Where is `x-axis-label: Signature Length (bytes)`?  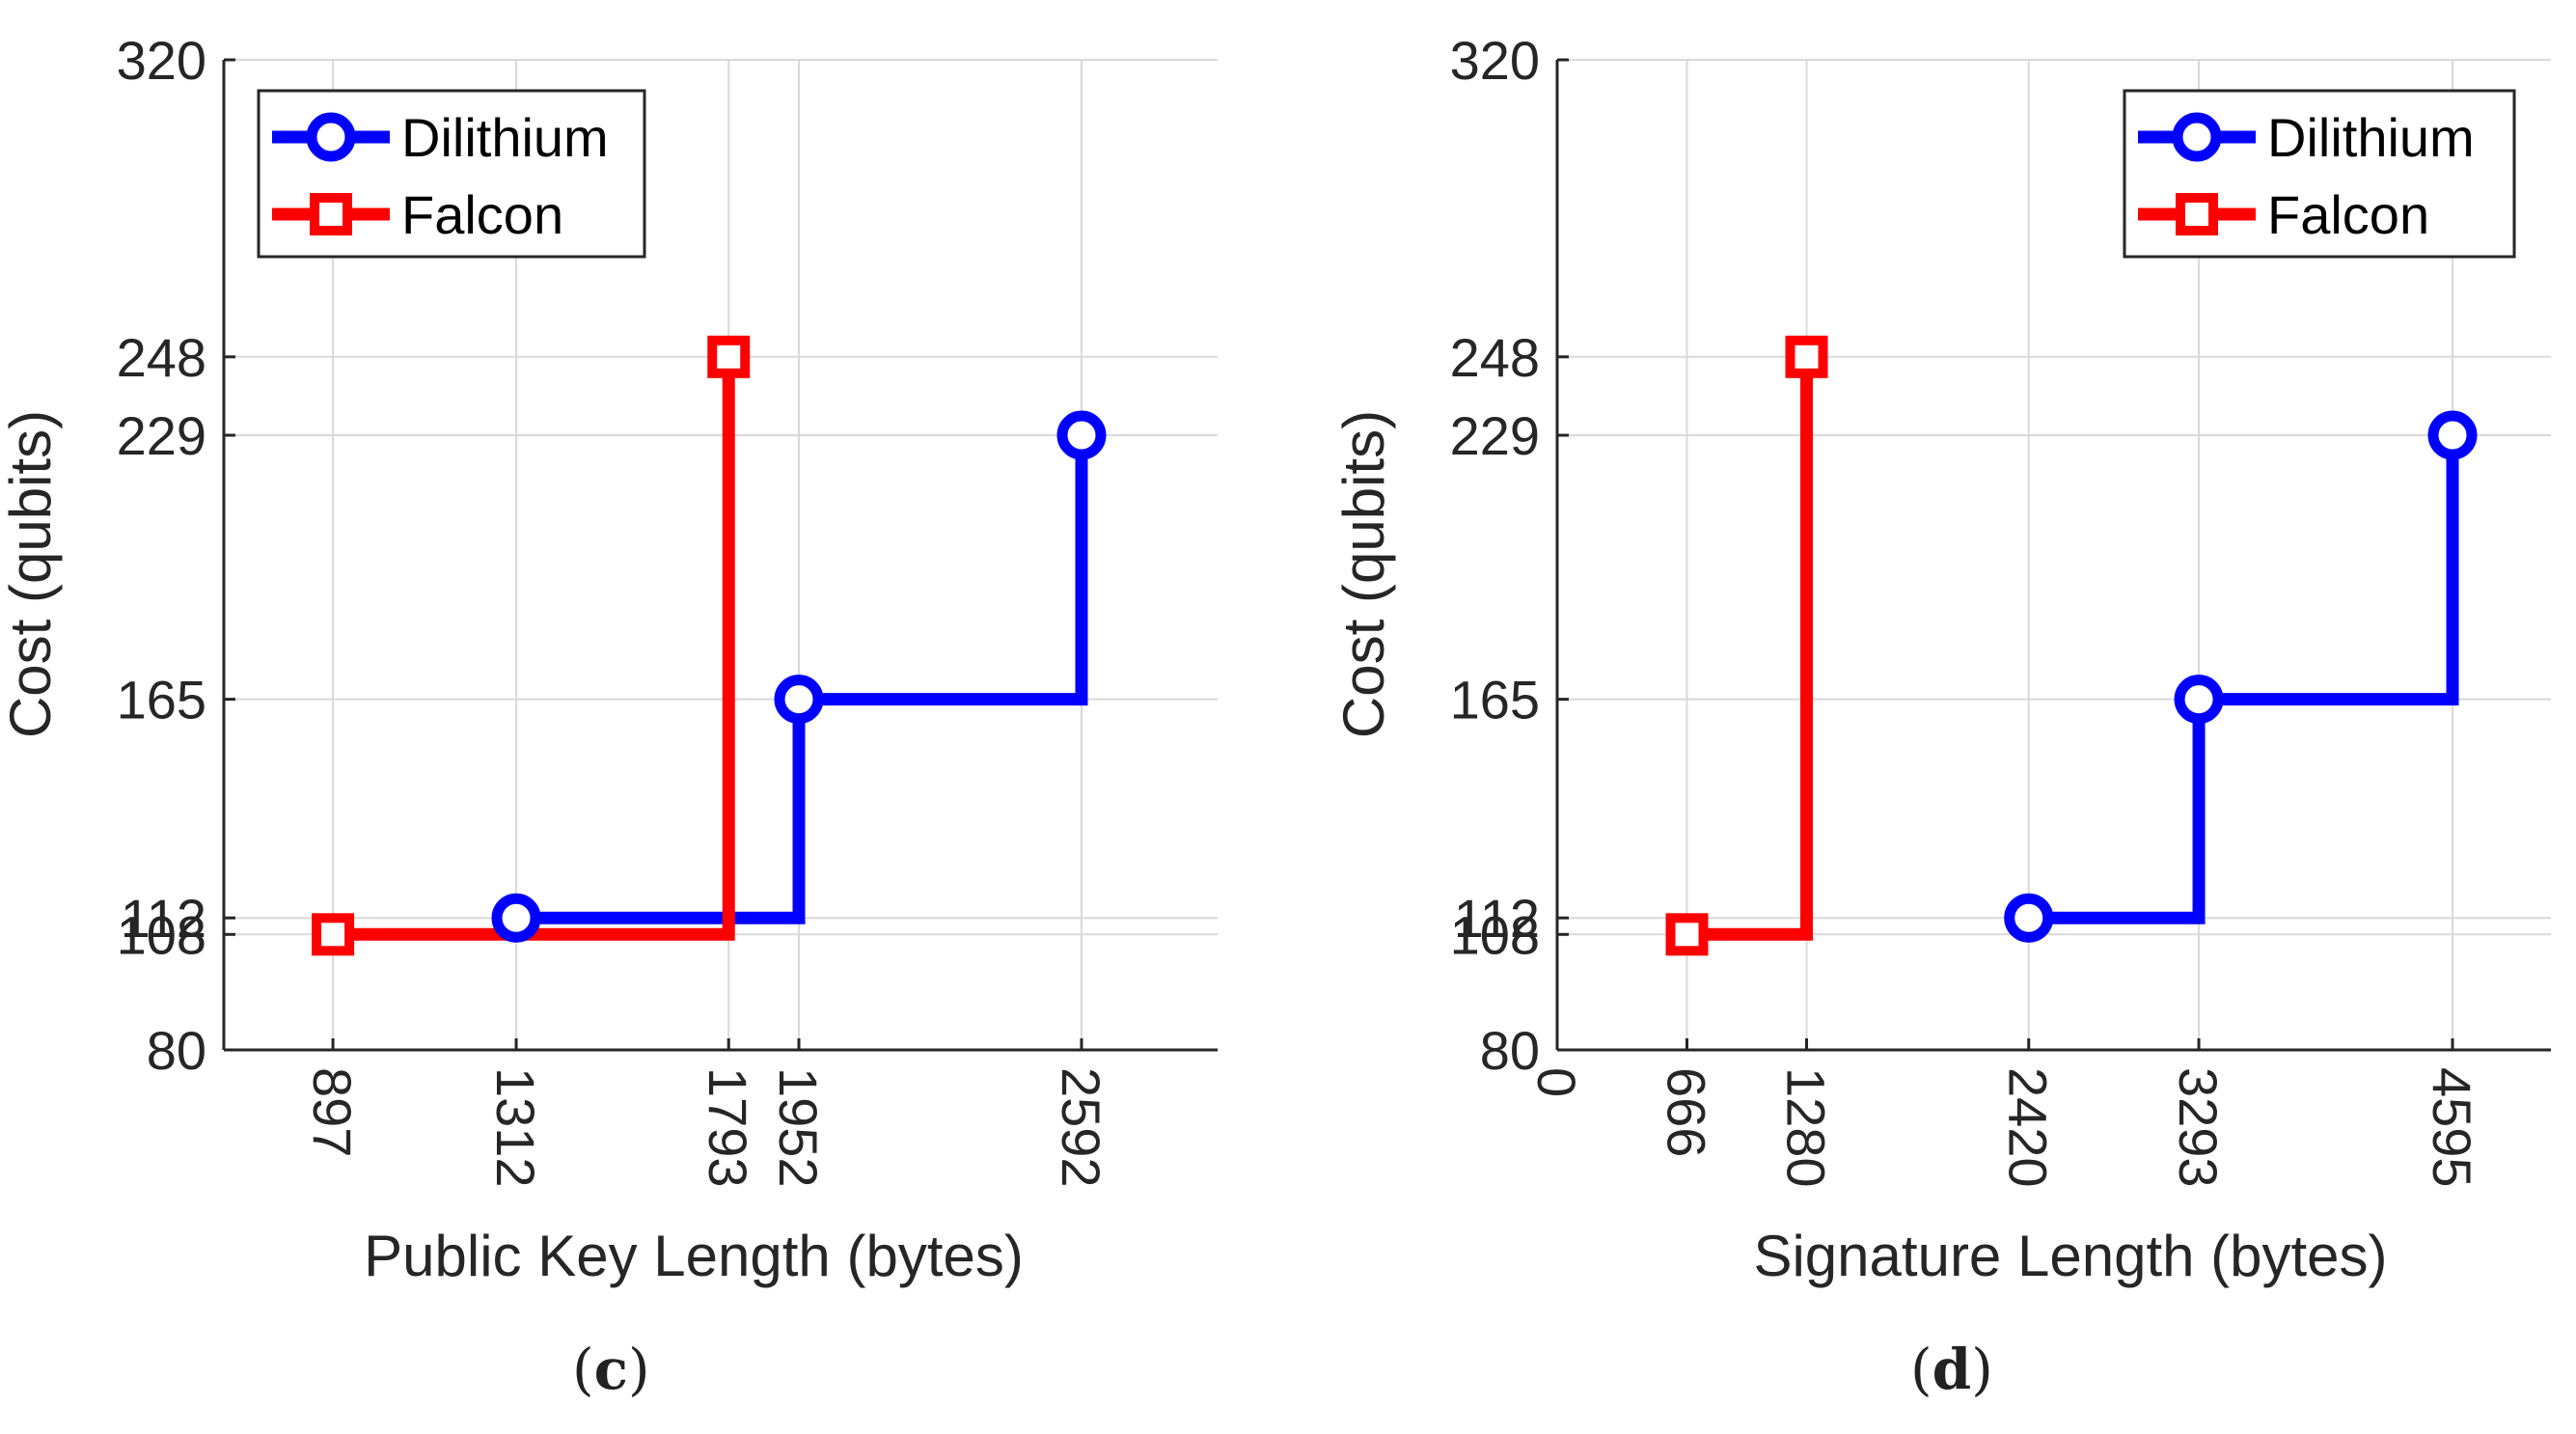
x-axis-label: Signature Length (bytes) is located at coordinates (2070, 1256).